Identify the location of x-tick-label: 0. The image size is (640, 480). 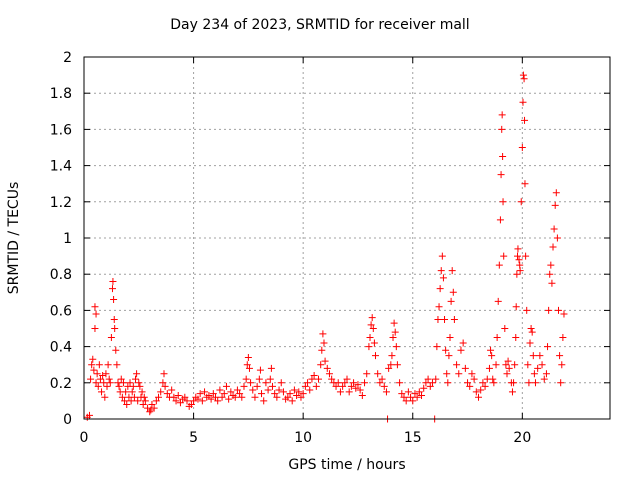
(84, 438).